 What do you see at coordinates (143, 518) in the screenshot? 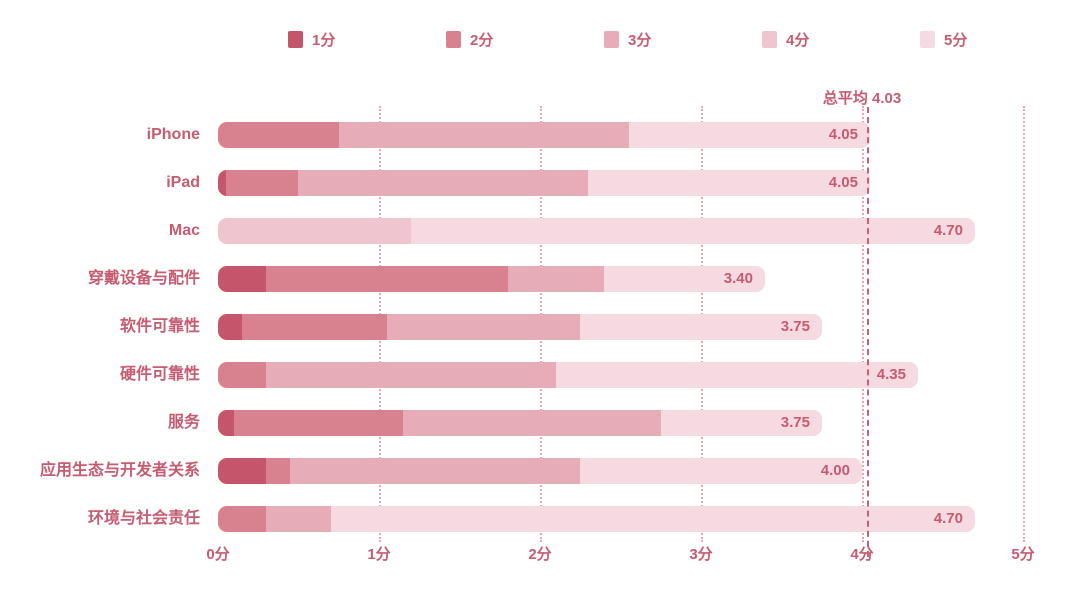
I see `category-label: 环境与社会责任` at bounding box center [143, 518].